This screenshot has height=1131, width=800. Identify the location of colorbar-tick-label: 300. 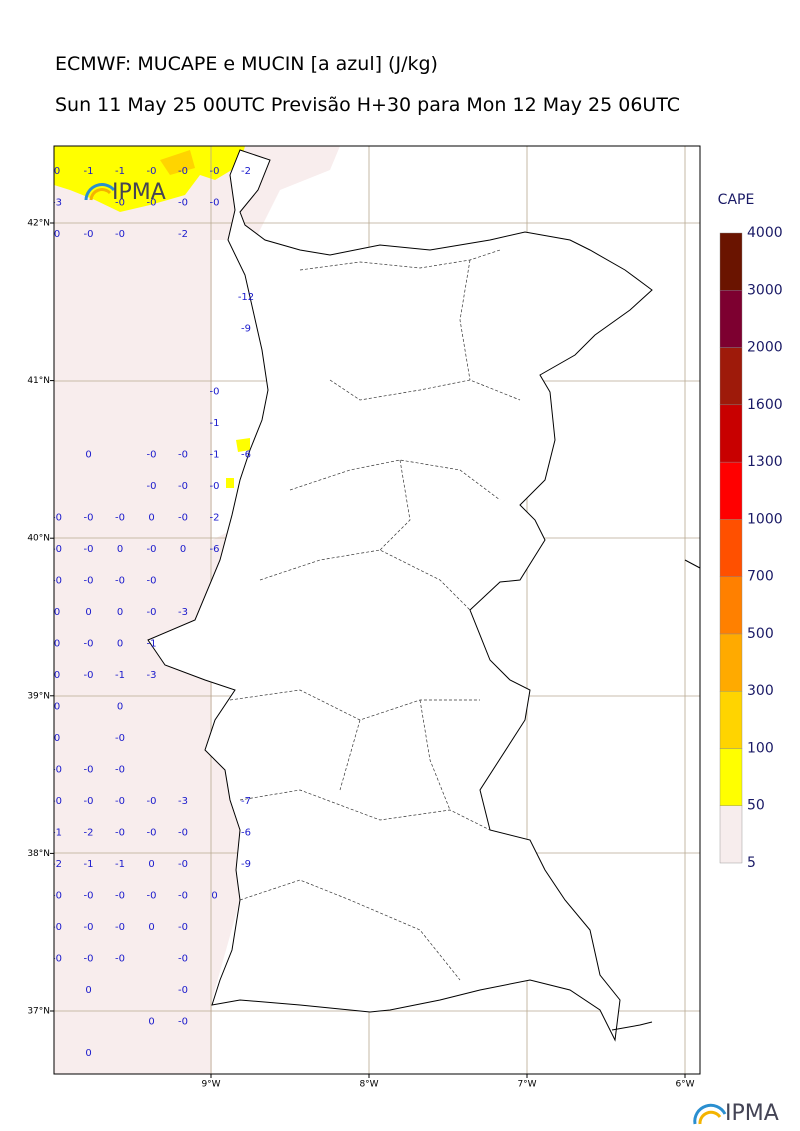
(760, 691).